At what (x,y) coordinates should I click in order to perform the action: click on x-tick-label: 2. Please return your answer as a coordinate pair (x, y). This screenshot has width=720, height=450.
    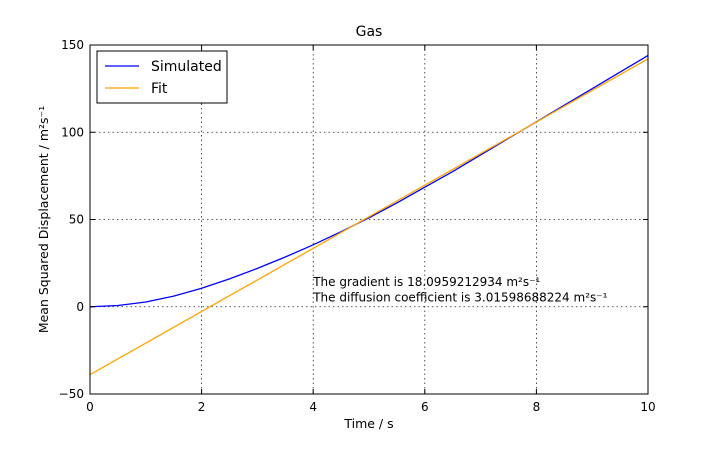
    Looking at the image, I should click on (202, 407).